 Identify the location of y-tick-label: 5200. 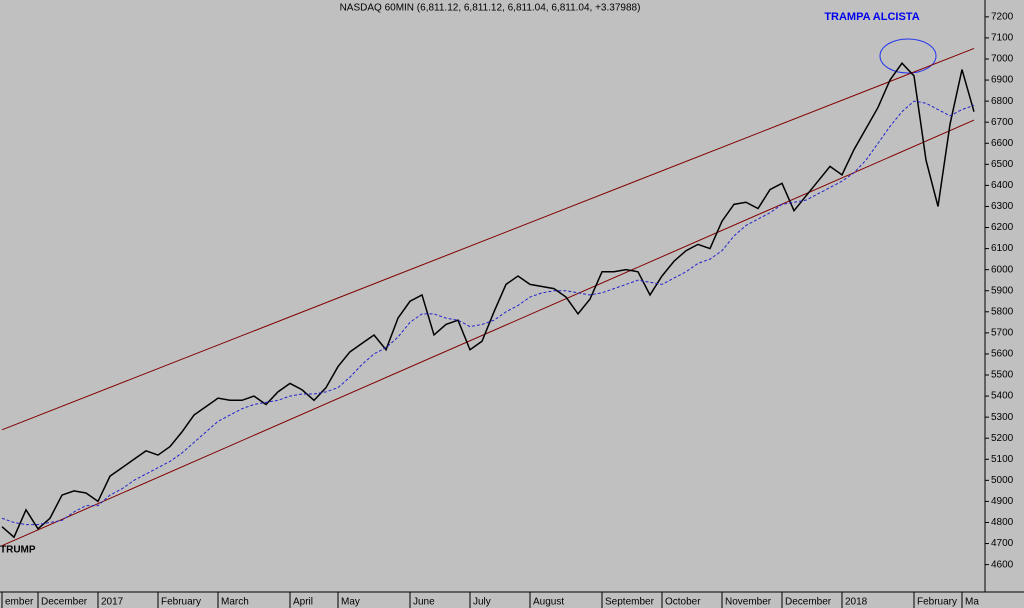
(1002, 438).